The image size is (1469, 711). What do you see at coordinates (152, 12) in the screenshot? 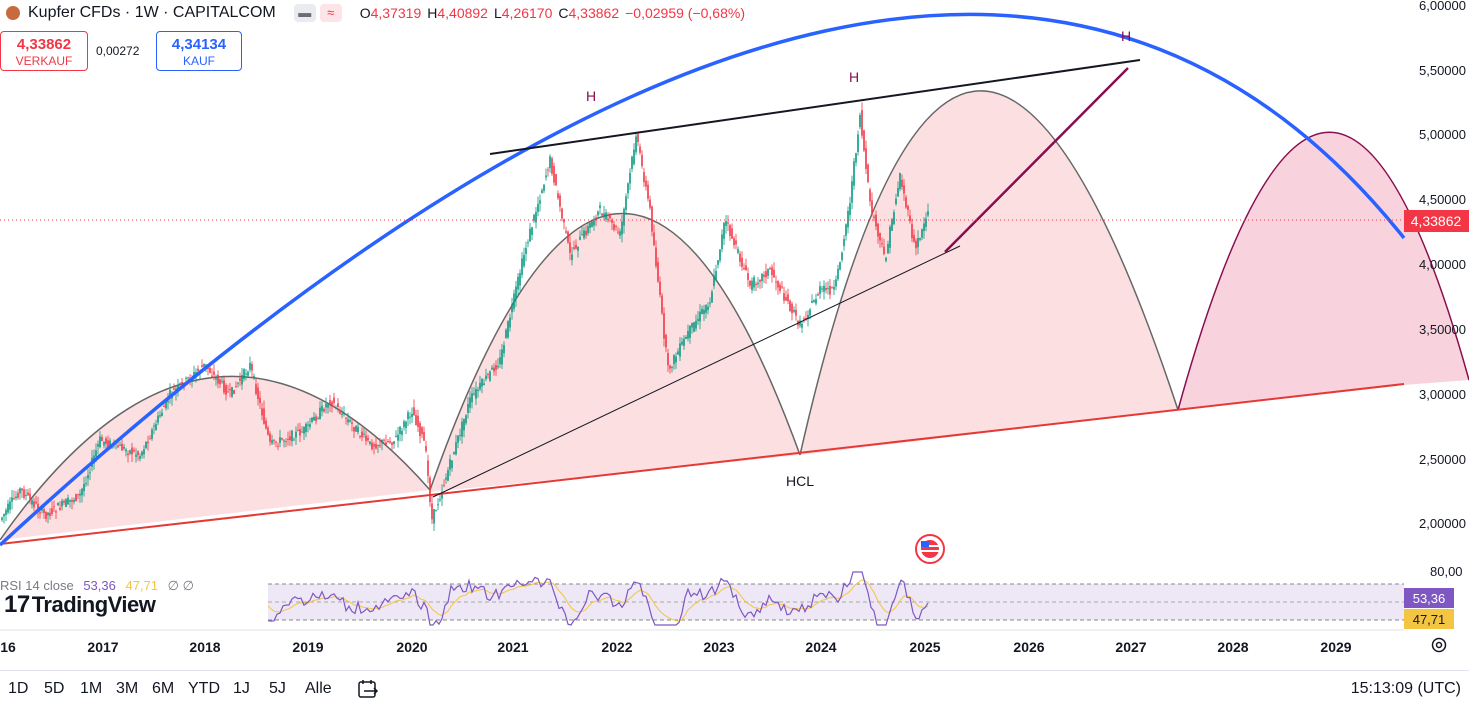
I see `symbol-title: Kupfer CFDs · 1W · CAPITALCOM` at bounding box center [152, 12].